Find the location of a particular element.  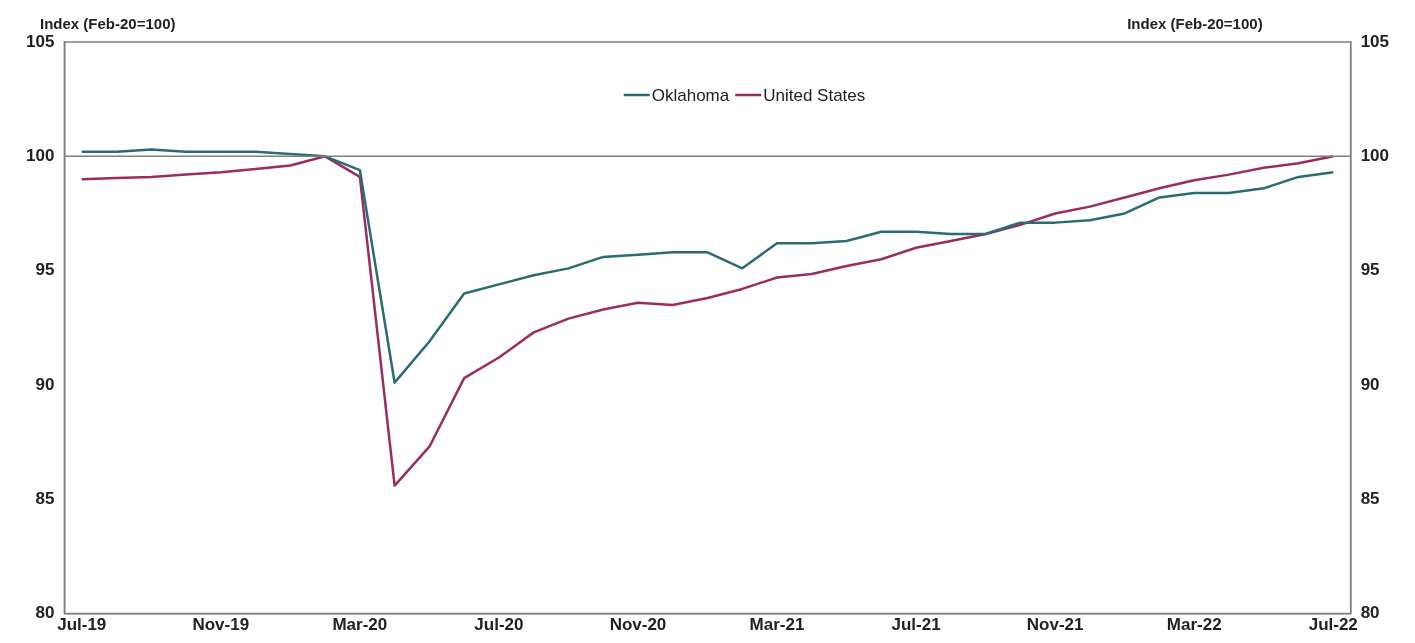

y-axis-title: Index (Feb-20=100) is located at coordinates (108, 23).